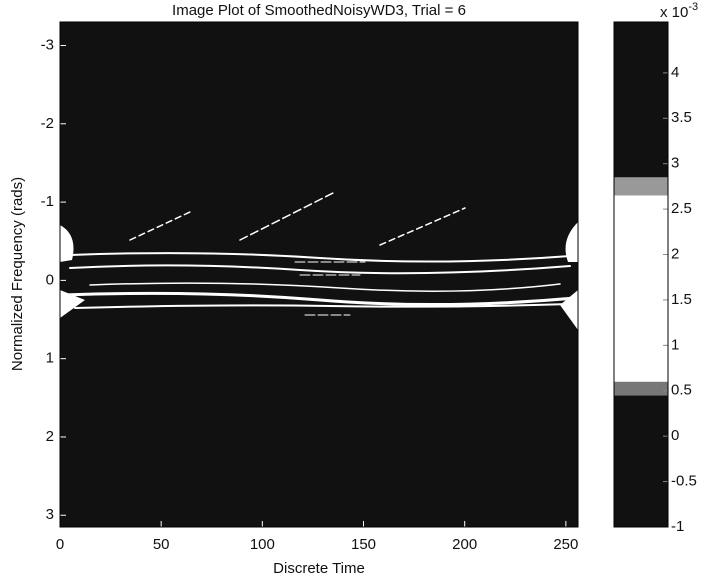 This screenshot has height=586, width=709. What do you see at coordinates (565, 544) in the screenshot?
I see `x-tick-label: 250` at bounding box center [565, 544].